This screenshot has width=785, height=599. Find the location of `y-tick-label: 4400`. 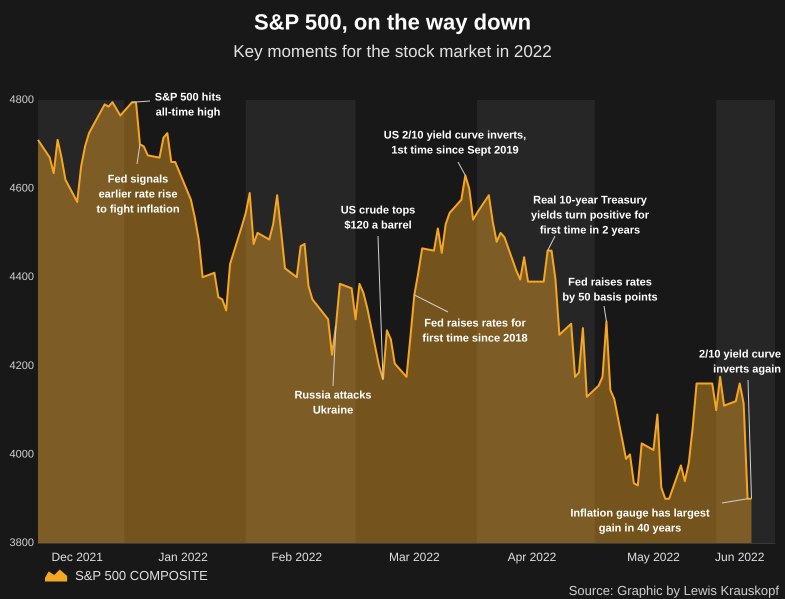

y-tick-label: 4400 is located at coordinates (22, 277).